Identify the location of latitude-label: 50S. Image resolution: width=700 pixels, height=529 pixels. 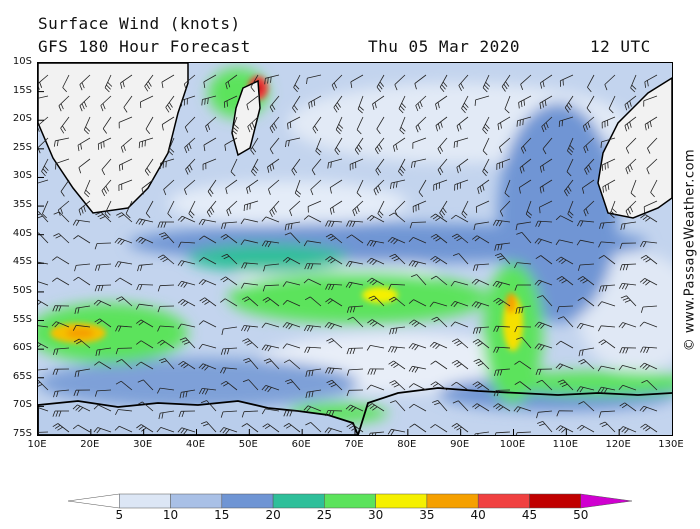
(17, 290).